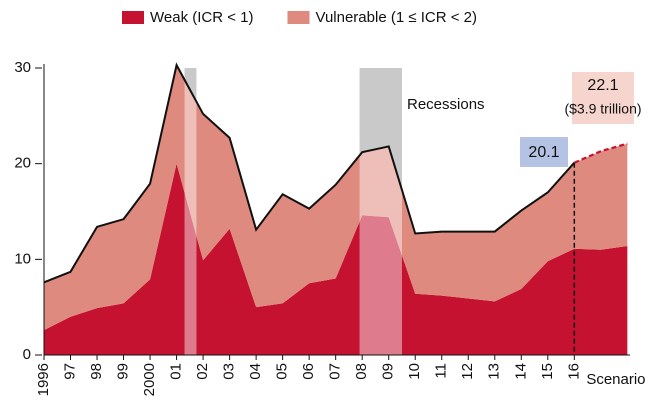 This screenshot has height=402, width=655. What do you see at coordinates (202, 371) in the screenshot?
I see `x-tick-label: 02` at bounding box center [202, 371].